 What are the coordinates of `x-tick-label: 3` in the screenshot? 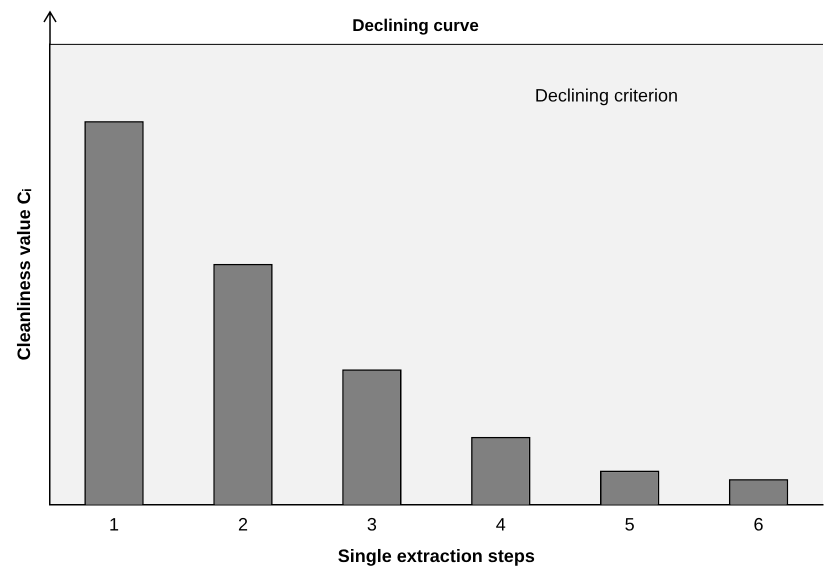 It's located at (371, 524).